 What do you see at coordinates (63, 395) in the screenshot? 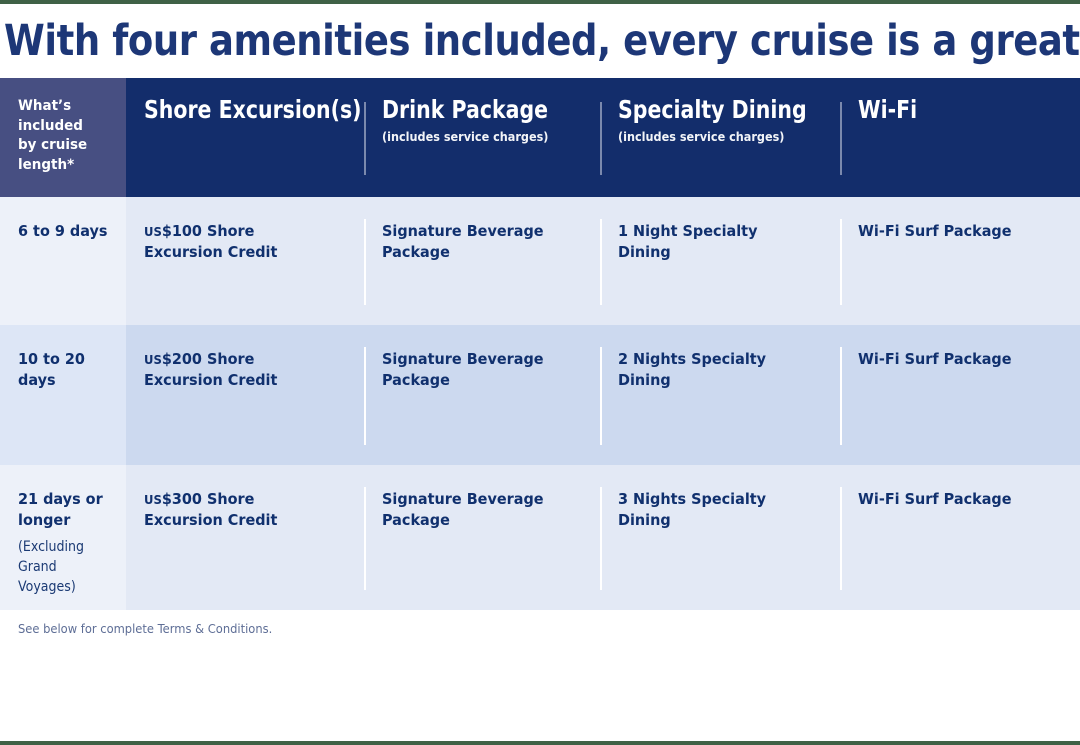
I see `row-cell-cruise-length: 10 to 20 days` at bounding box center [63, 395].